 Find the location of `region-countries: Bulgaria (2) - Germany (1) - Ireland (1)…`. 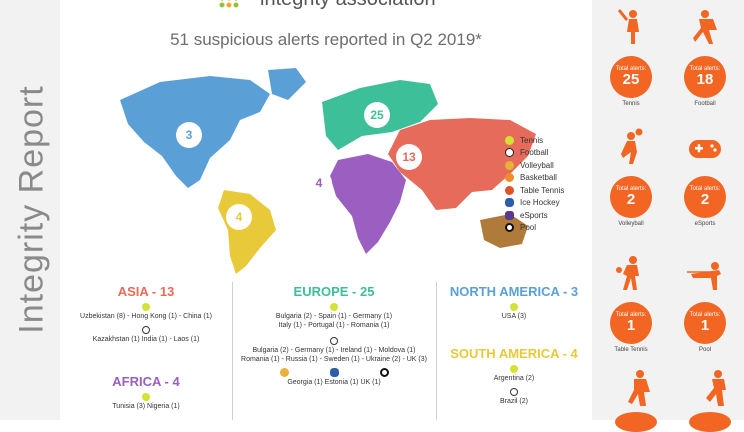

region-countries: Bulgaria (2) - Germany (1) - Ireland (1)… is located at coordinates (334, 350).